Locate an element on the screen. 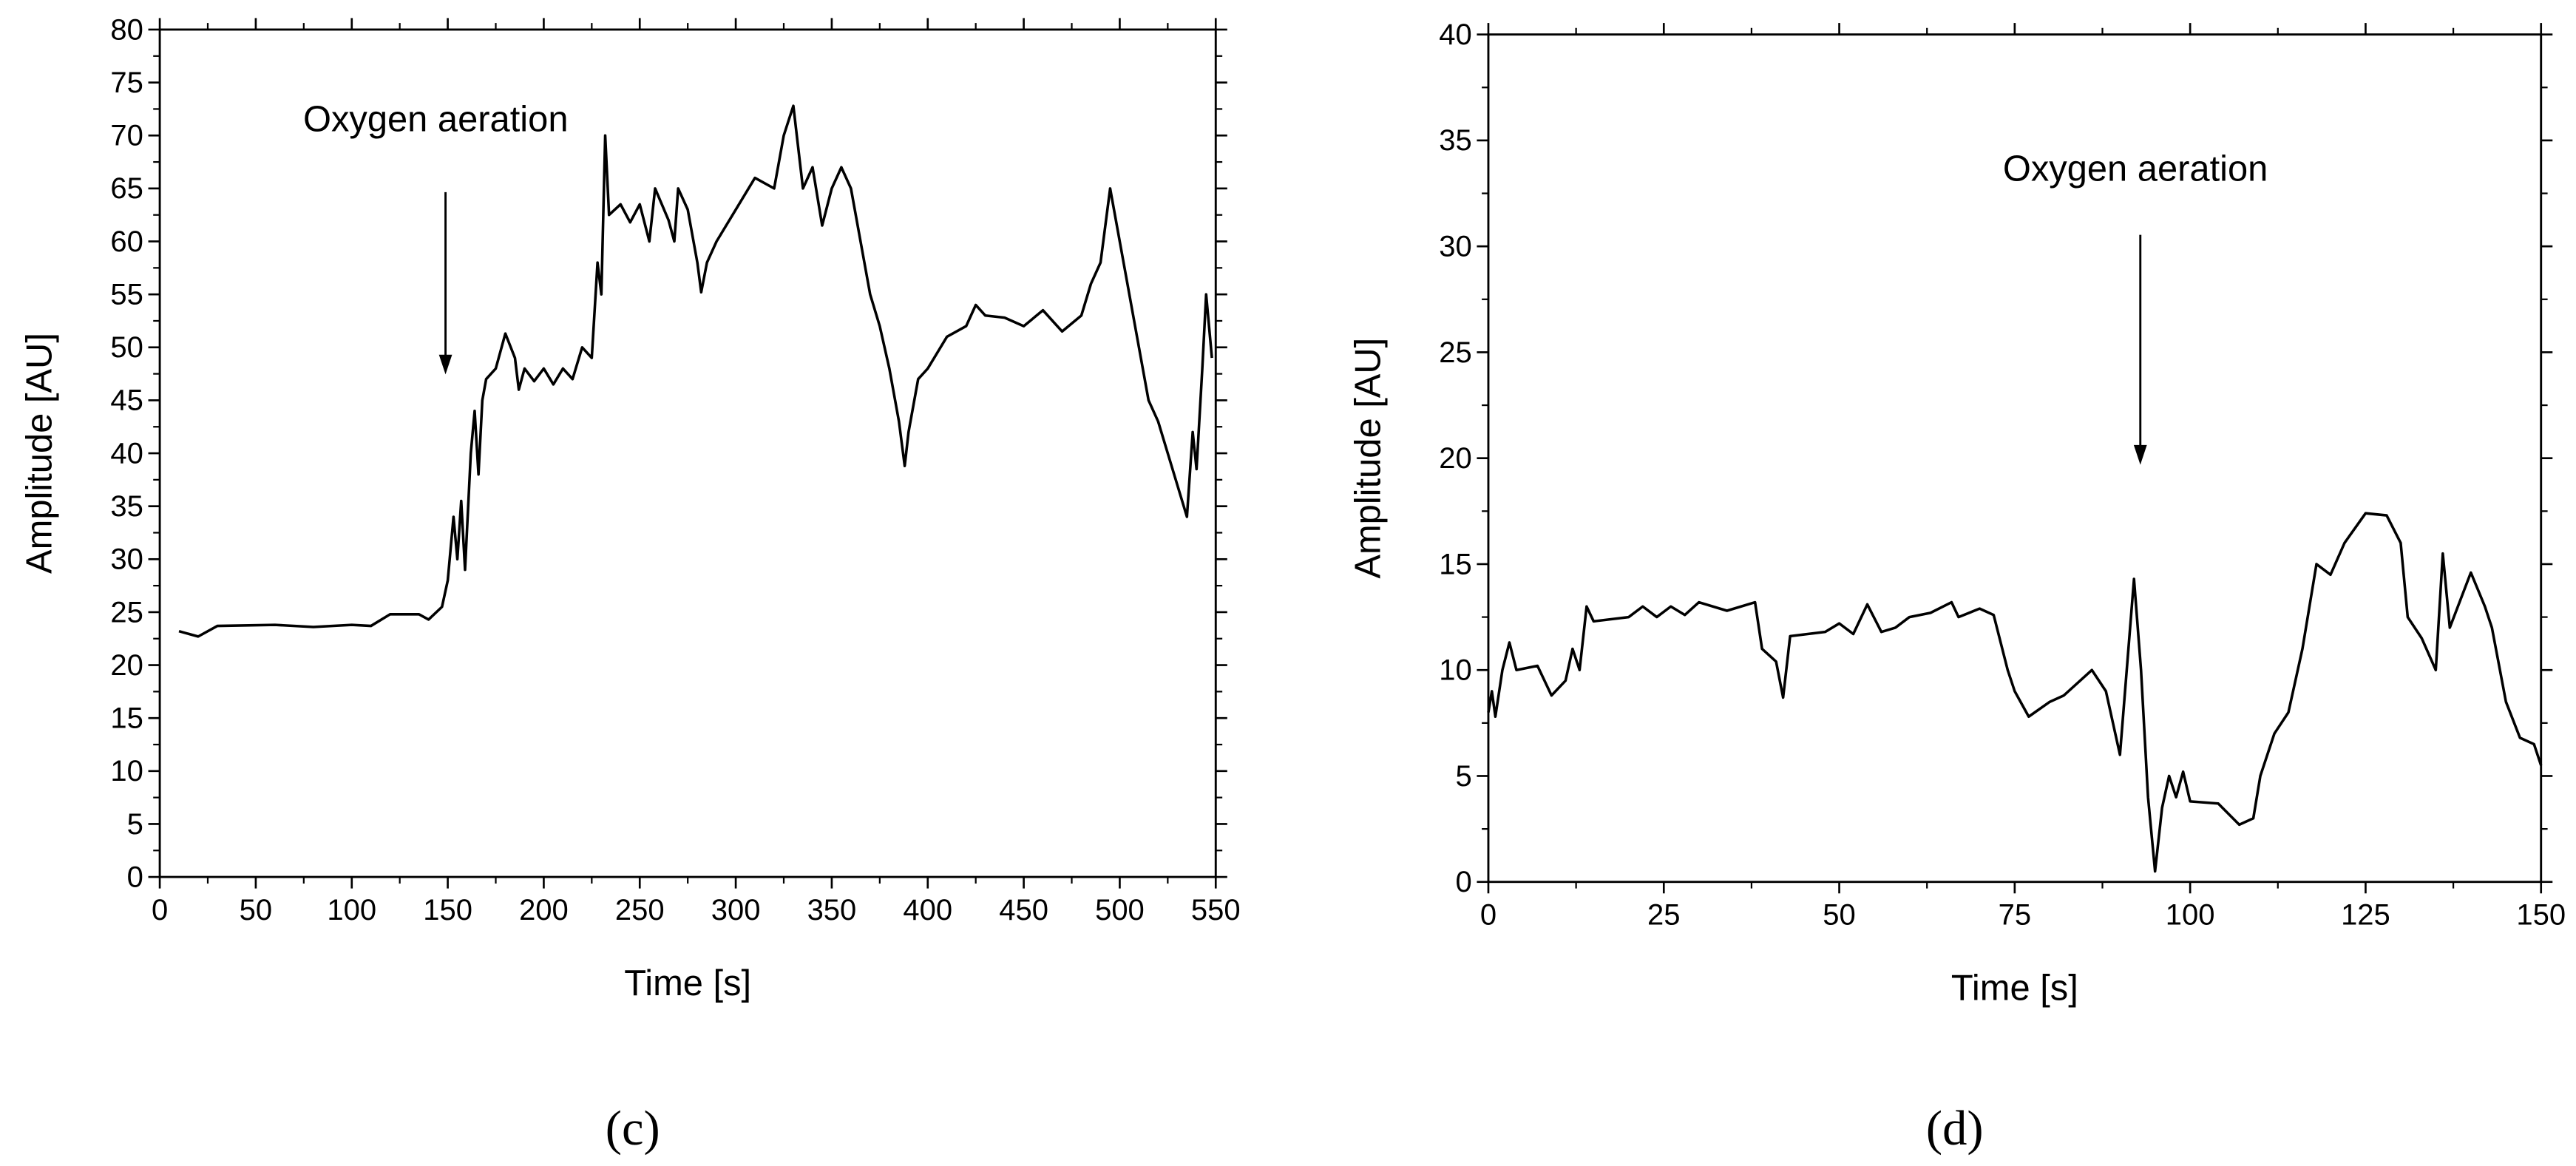 The width and height of the screenshot is (2576, 1166). x-tick-label: 550 is located at coordinates (1216, 910).